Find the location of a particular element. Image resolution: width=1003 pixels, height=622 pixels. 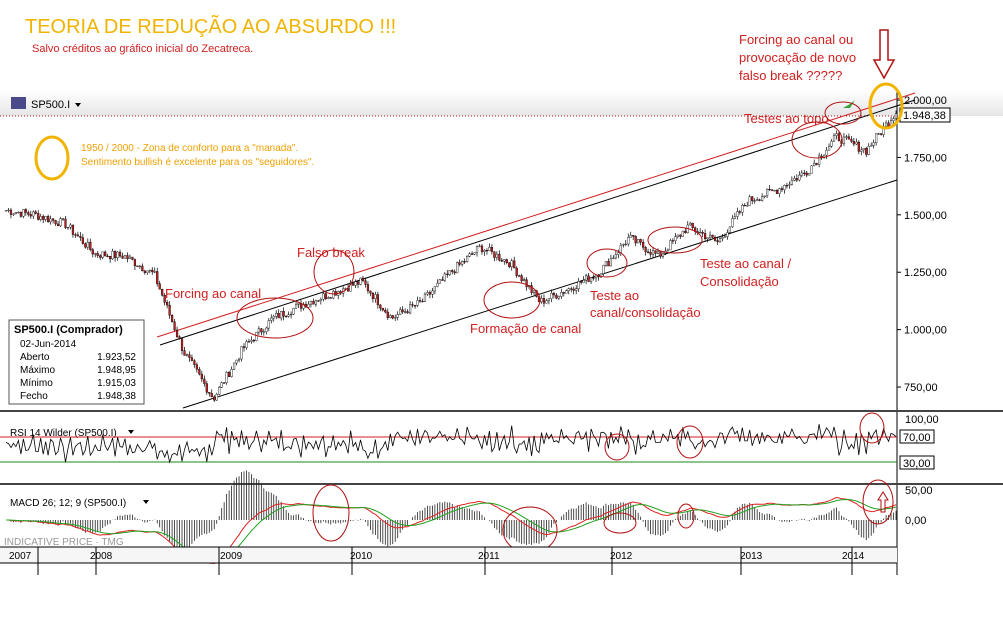

year-label: 2007 is located at coordinates (20, 556).